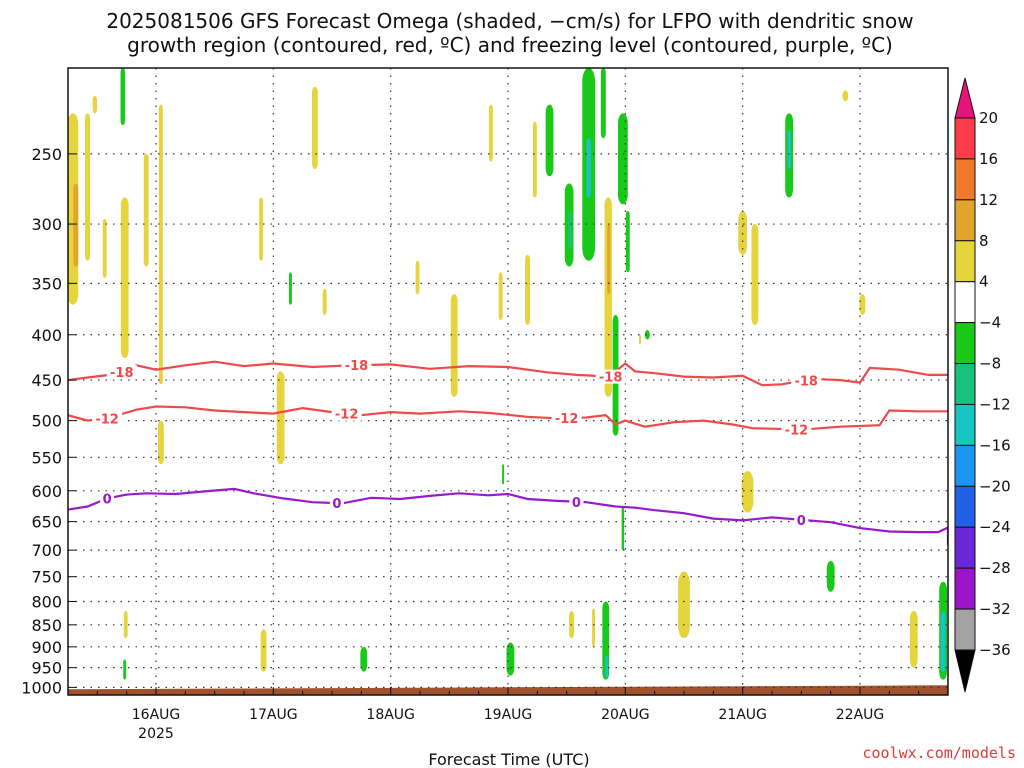 Image resolution: width=1024 pixels, height=768 pixels. I want to click on y-tick-label: 400, so click(46, 335).